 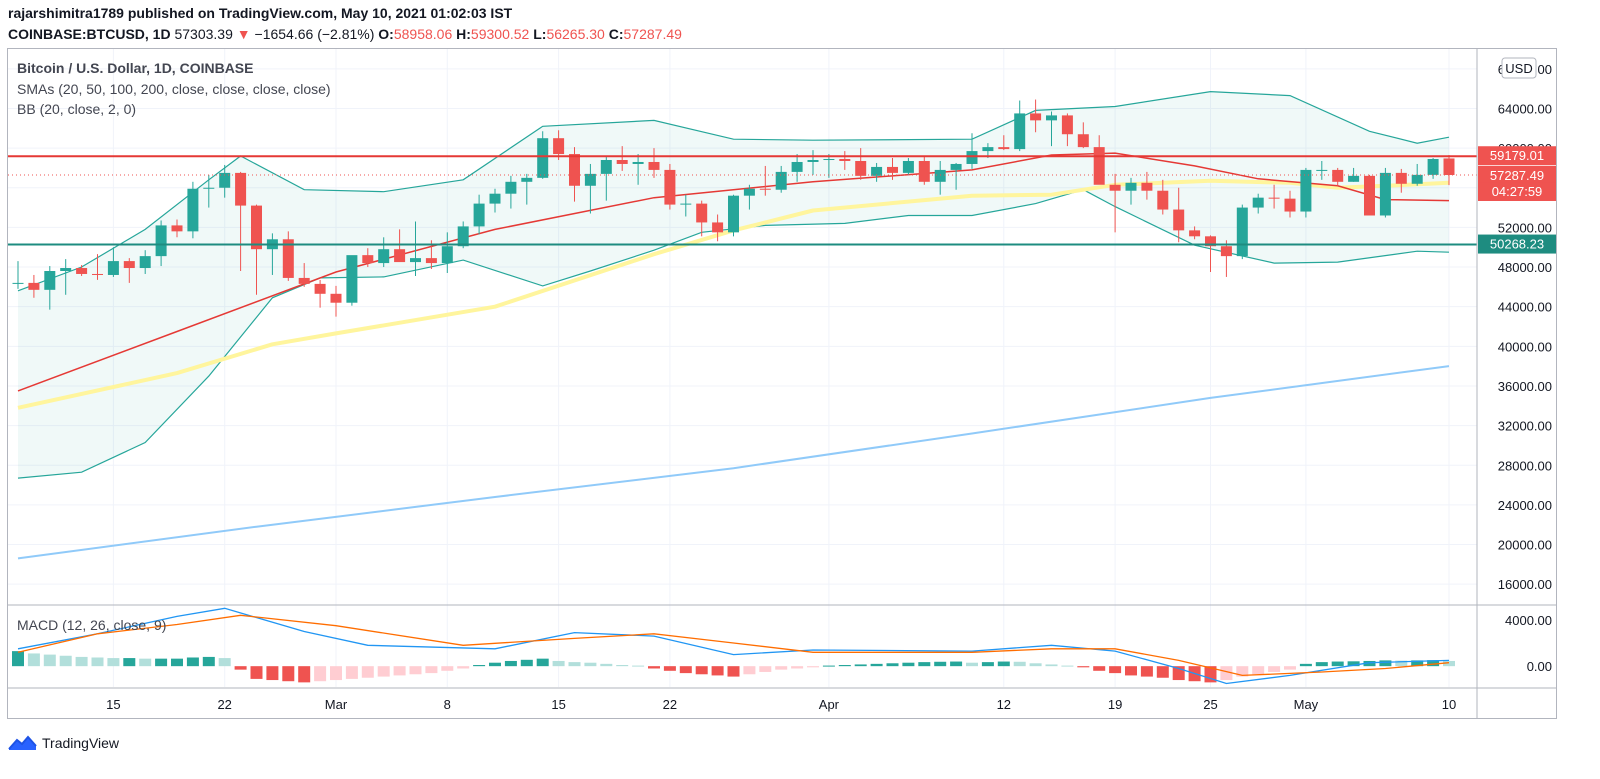 What do you see at coordinates (575, 34) in the screenshot?
I see `low-value: 56265.30` at bounding box center [575, 34].